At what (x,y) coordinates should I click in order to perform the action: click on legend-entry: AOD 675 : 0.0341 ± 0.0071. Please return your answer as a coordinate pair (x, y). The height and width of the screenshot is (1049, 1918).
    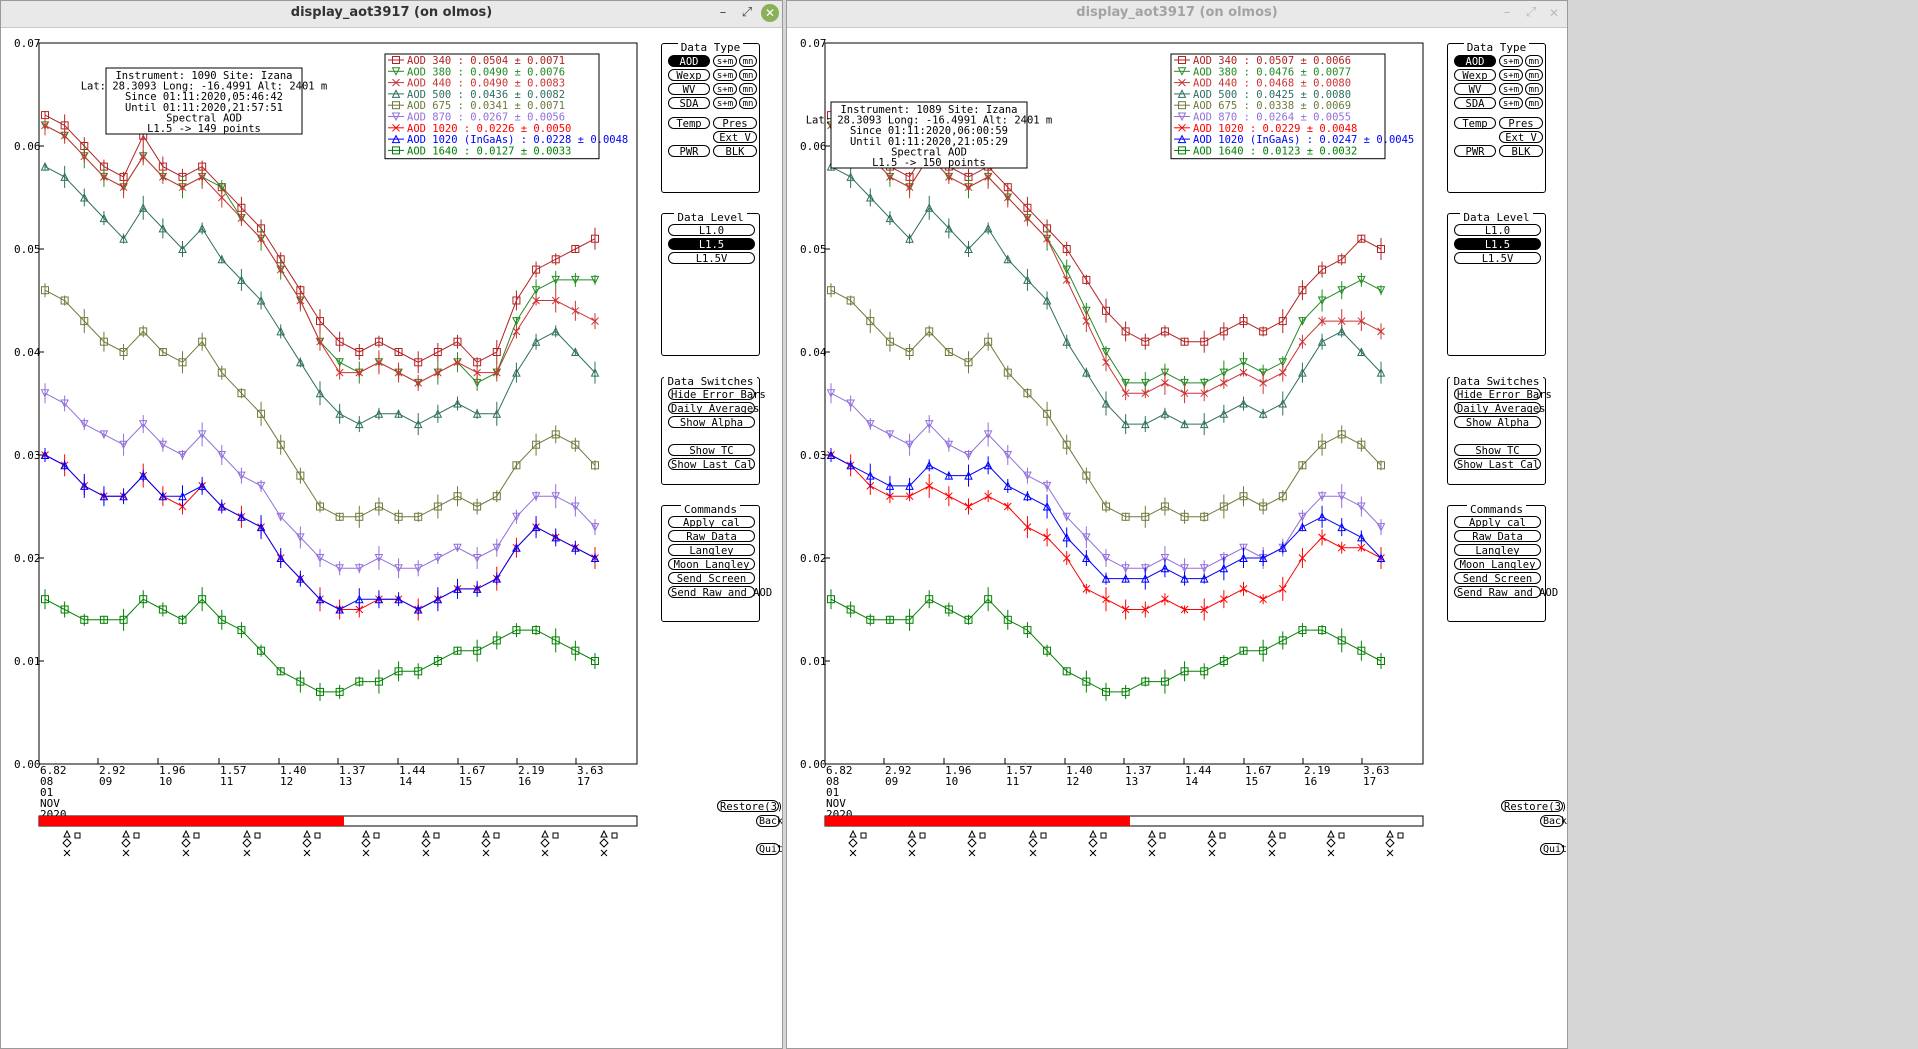
    Looking at the image, I should click on (486, 106).